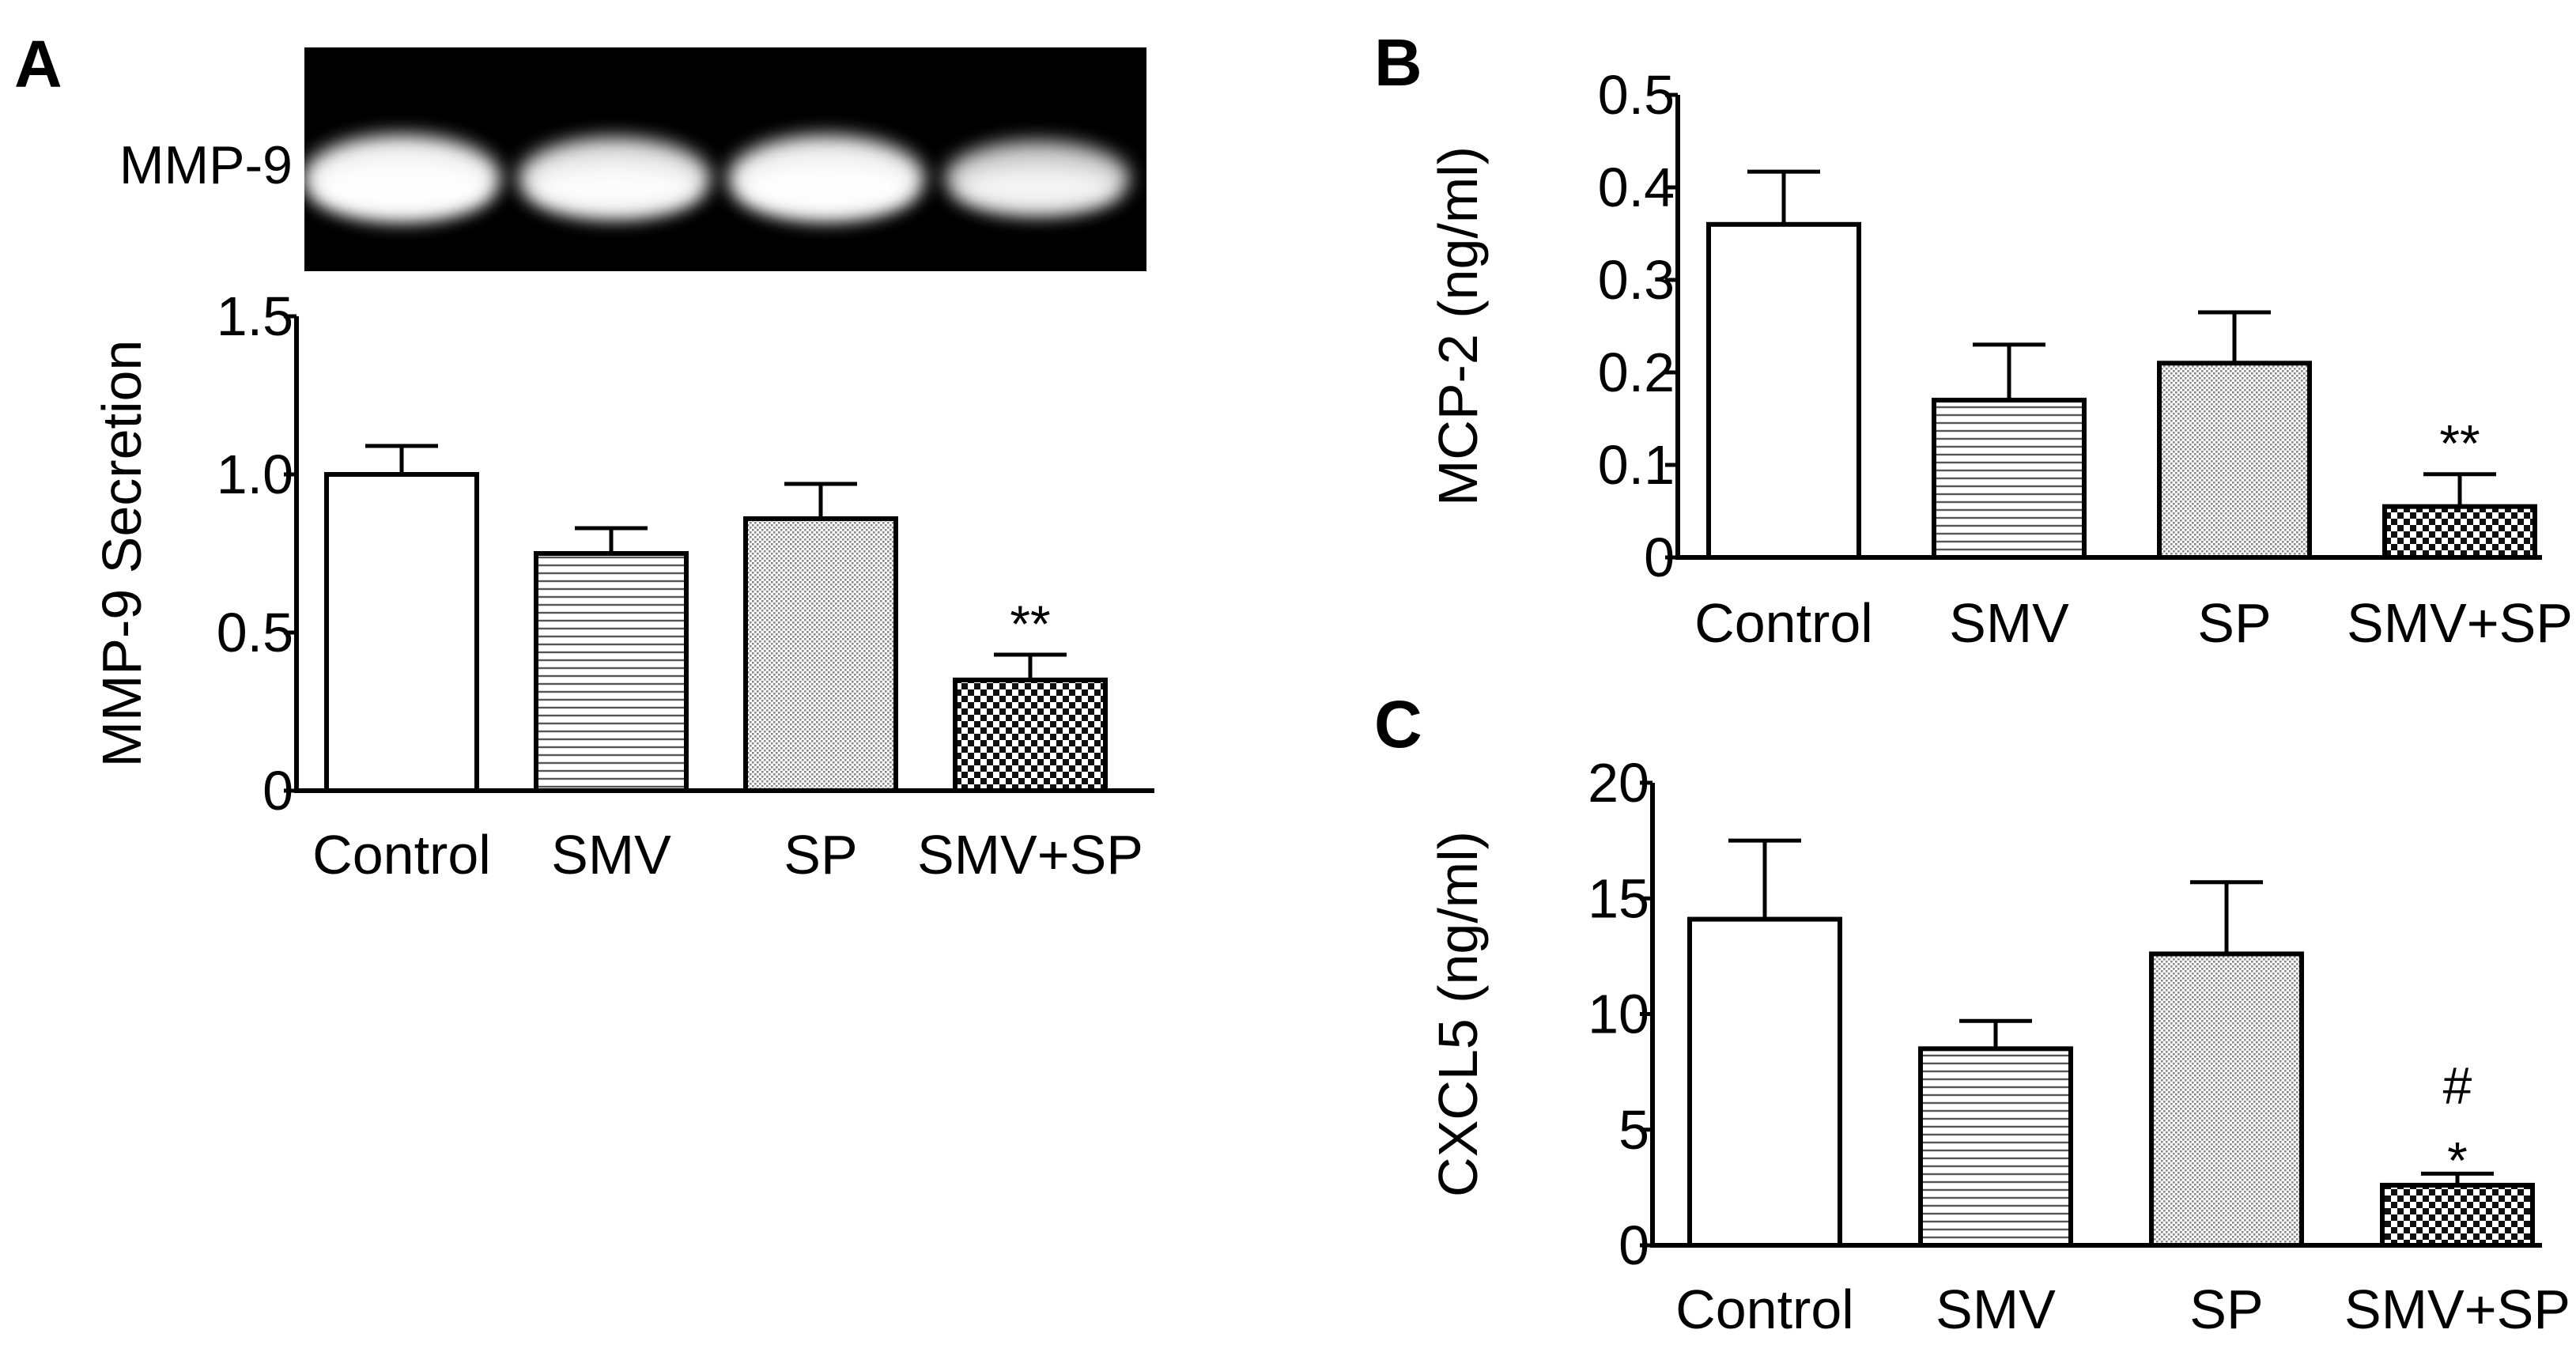  Describe the element at coordinates (255, 316) in the screenshot. I see `y-tick-label: 1.5` at that location.